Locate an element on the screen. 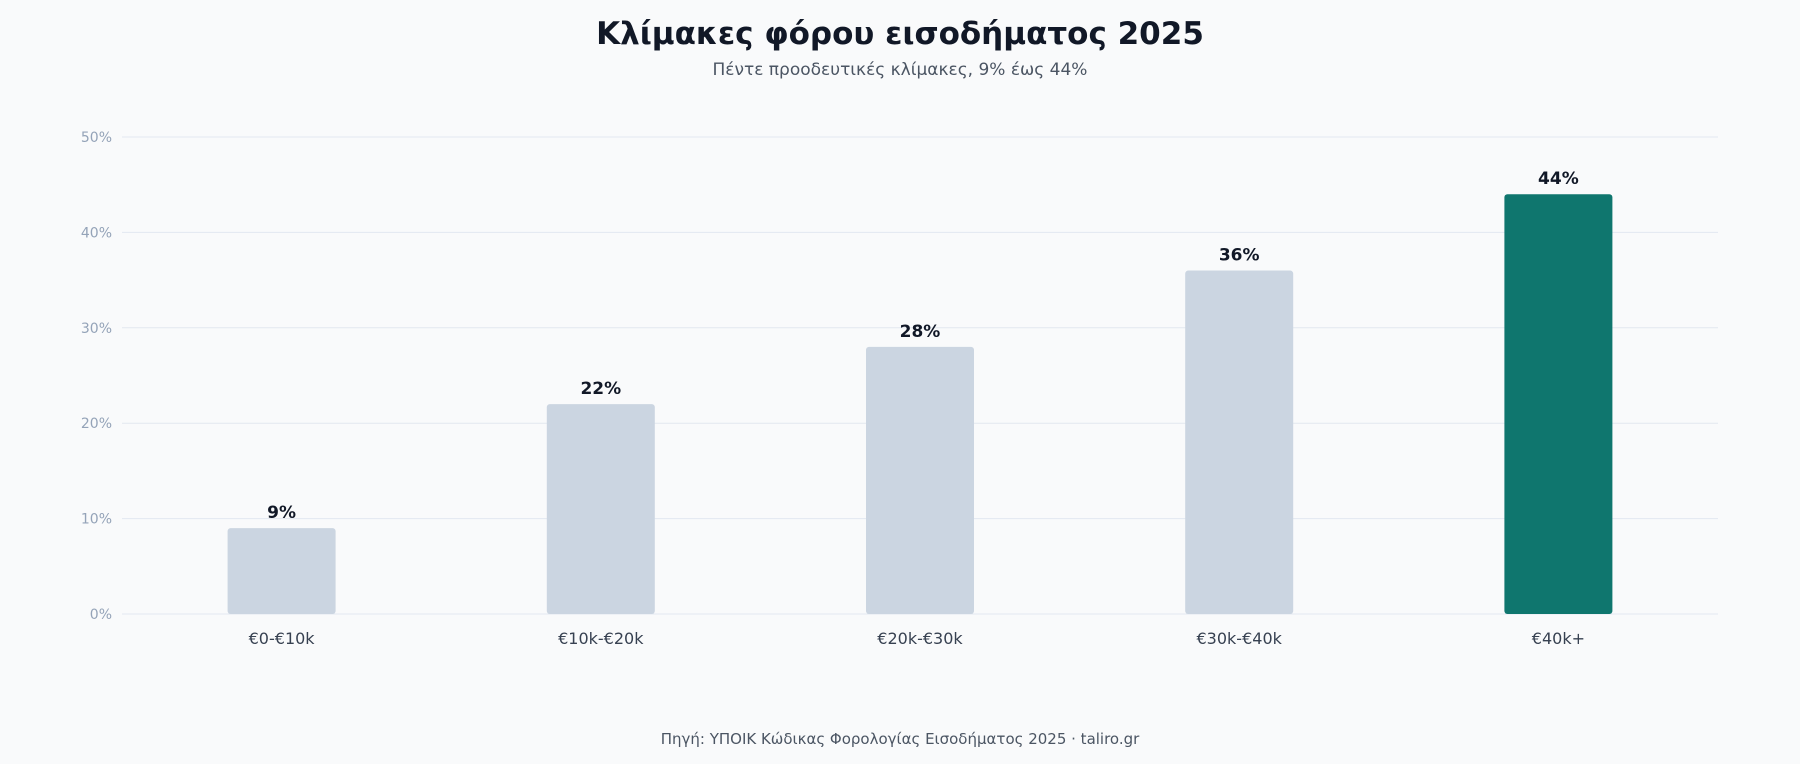 This screenshot has height=764, width=1800. value-label: 44% is located at coordinates (1558, 179).